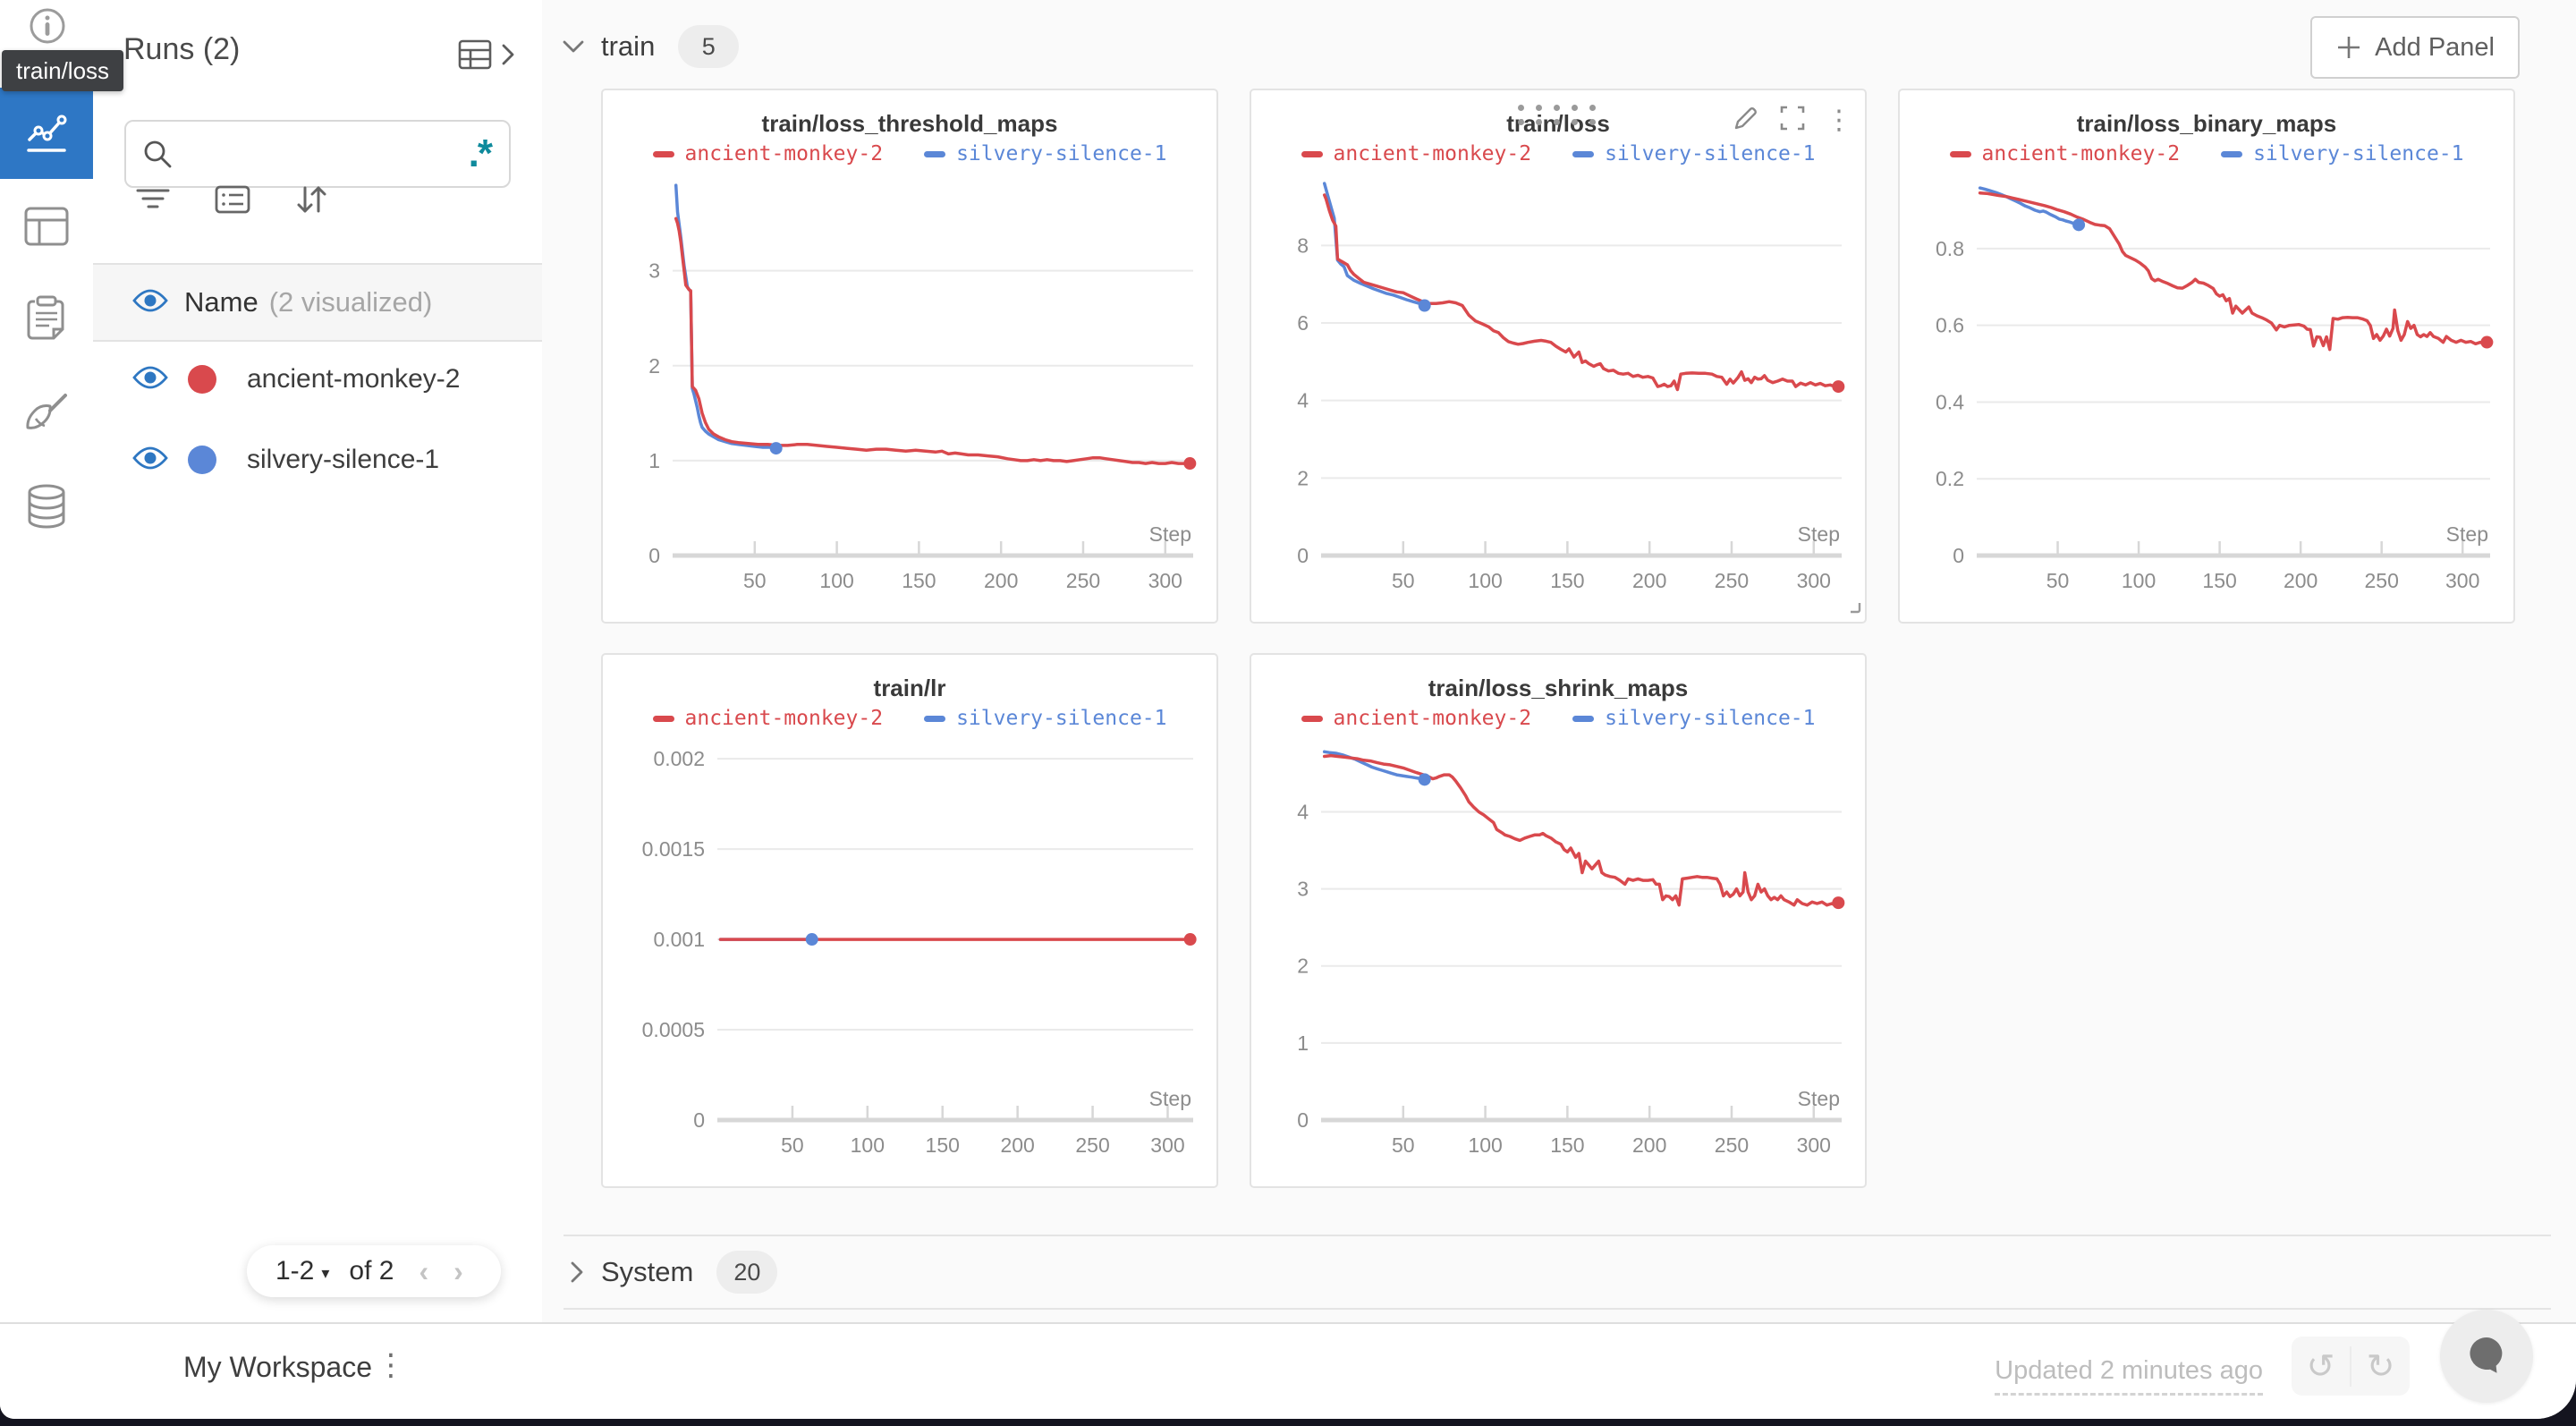 The image size is (2576, 1426). Describe the element at coordinates (343, 460) in the screenshot. I see `run-name-label: silvery-silence-1` at that location.